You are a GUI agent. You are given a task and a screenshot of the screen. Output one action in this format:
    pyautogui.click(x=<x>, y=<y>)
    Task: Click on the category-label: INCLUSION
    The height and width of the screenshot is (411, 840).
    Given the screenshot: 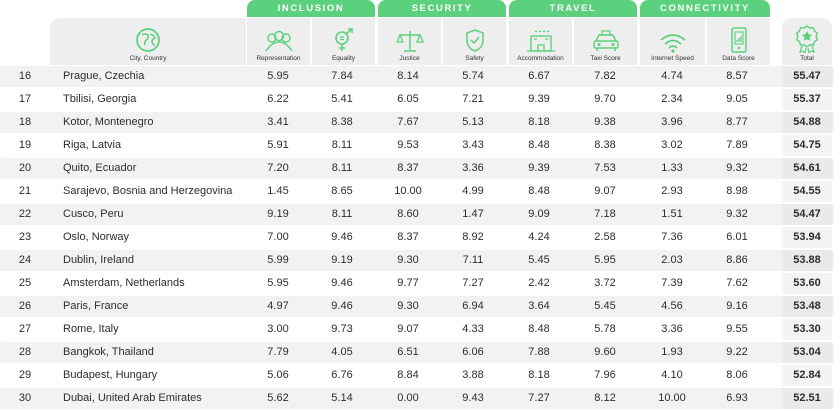 What is the action you would take?
    pyautogui.click(x=311, y=8)
    